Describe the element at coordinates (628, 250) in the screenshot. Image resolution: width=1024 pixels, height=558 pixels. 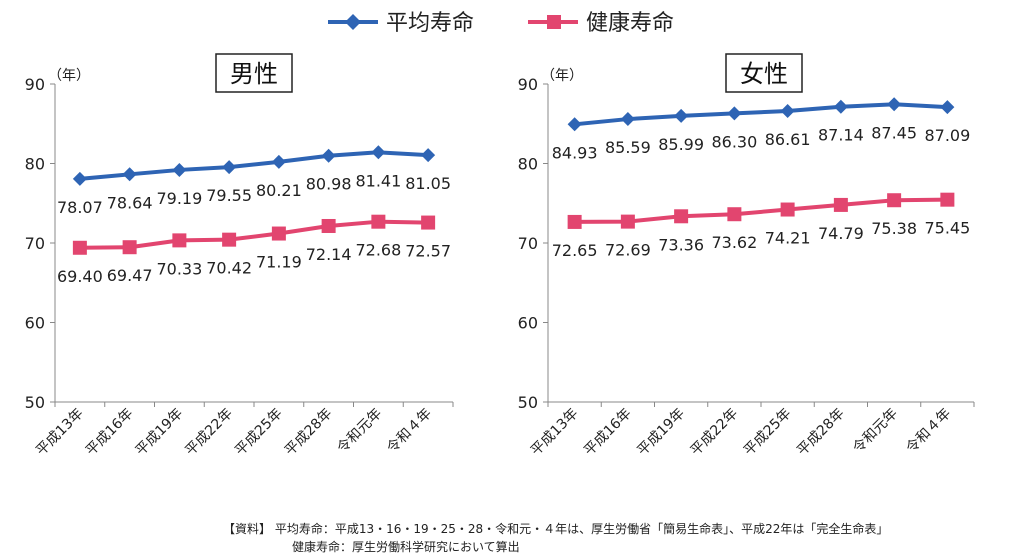
I see `data-label: 72.69` at that location.